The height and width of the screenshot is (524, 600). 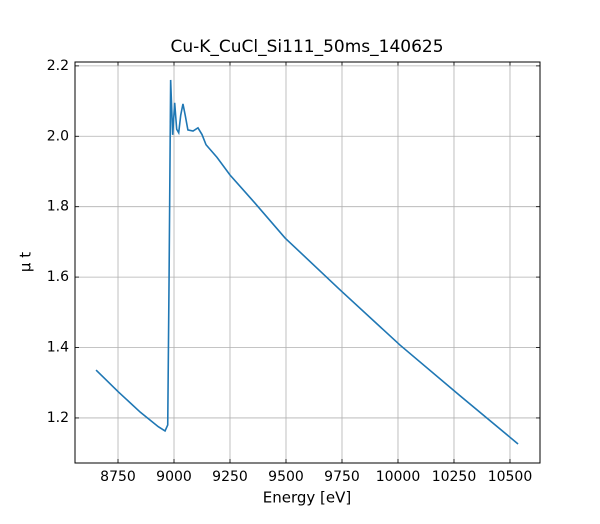 I want to click on x-tick-label: 10500, so click(x=510, y=477).